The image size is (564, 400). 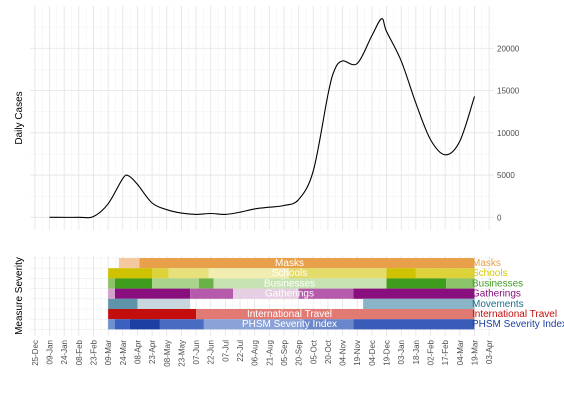 What do you see at coordinates (225, 351) in the screenshot?
I see `x-tick-label: 07-Jul` at bounding box center [225, 351].